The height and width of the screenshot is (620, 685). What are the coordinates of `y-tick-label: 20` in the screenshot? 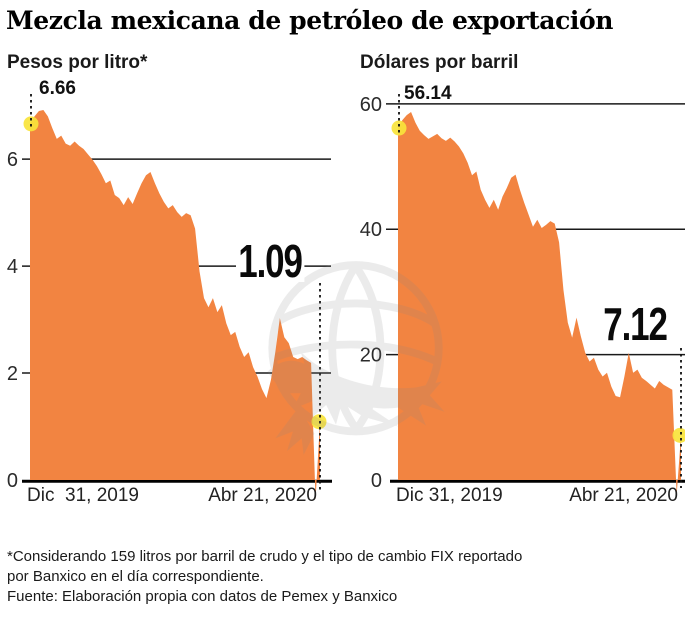 It's located at (371, 356).